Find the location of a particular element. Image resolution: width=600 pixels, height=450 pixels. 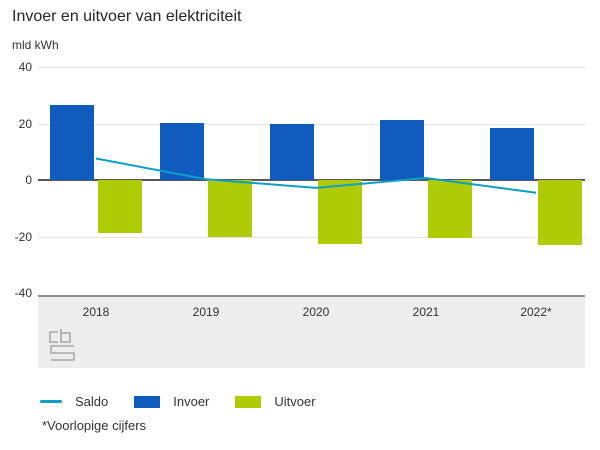

footnote: *Voorlopige cijfers is located at coordinates (94, 425).